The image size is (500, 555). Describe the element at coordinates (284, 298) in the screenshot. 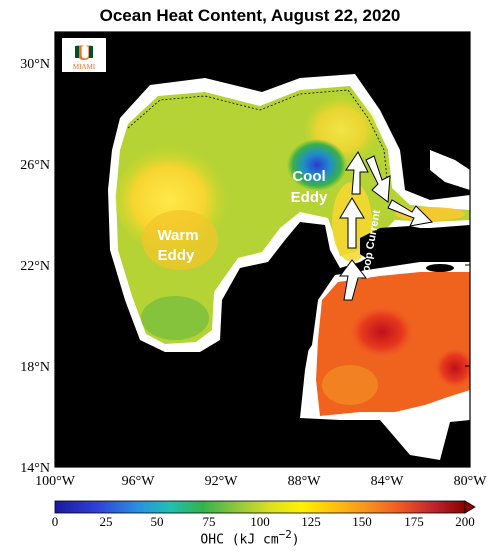

I see `yucatan-landmass` at that location.